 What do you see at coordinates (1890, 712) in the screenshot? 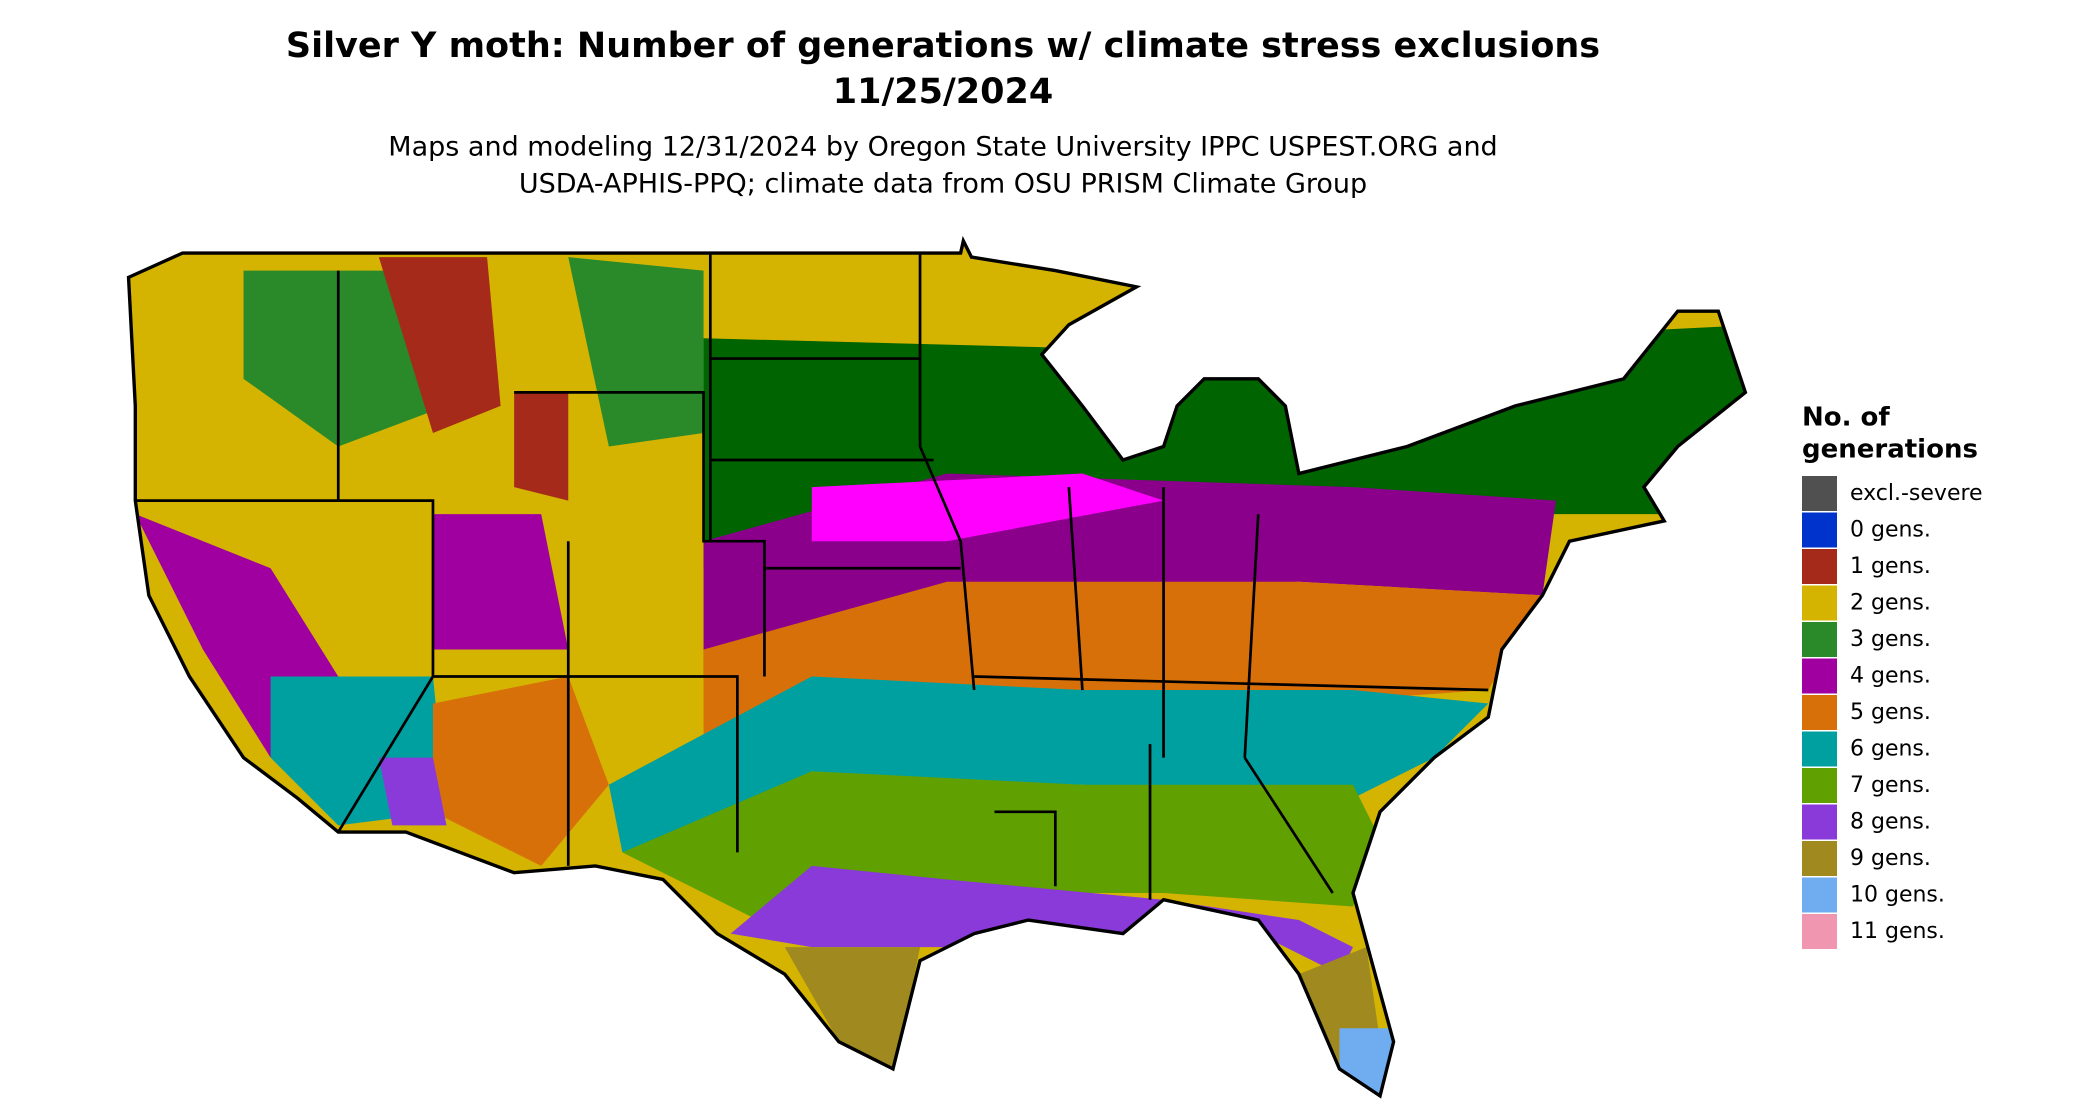
I see `legend-label: 5 gens.` at bounding box center [1890, 712].